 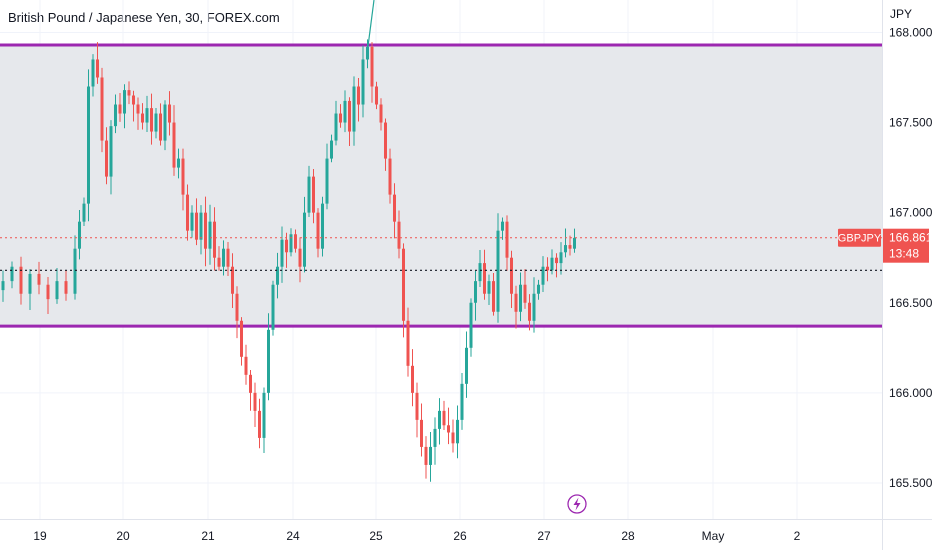 I want to click on price-tick-label: 166.500, so click(x=910, y=303).